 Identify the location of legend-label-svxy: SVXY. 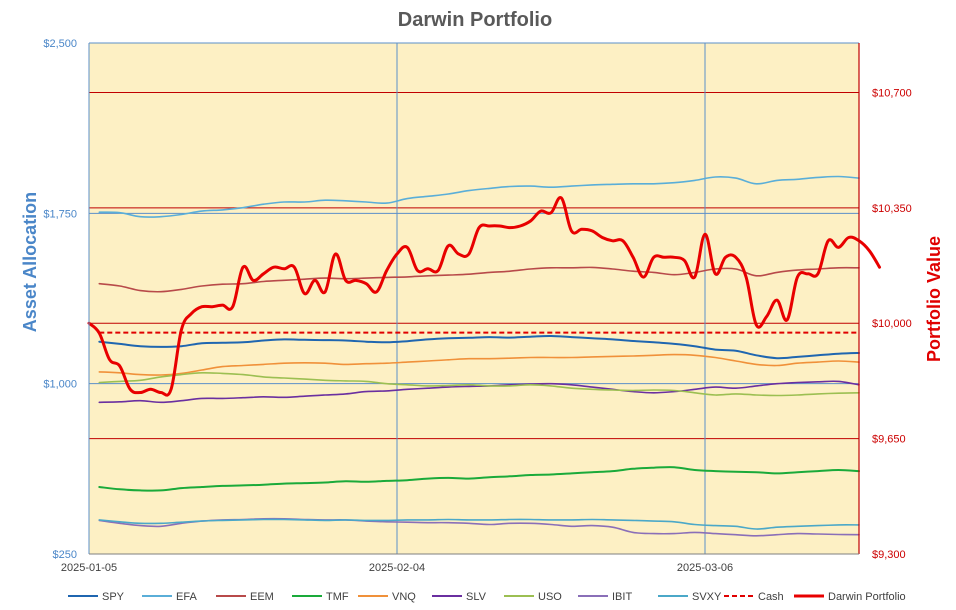
(707, 597).